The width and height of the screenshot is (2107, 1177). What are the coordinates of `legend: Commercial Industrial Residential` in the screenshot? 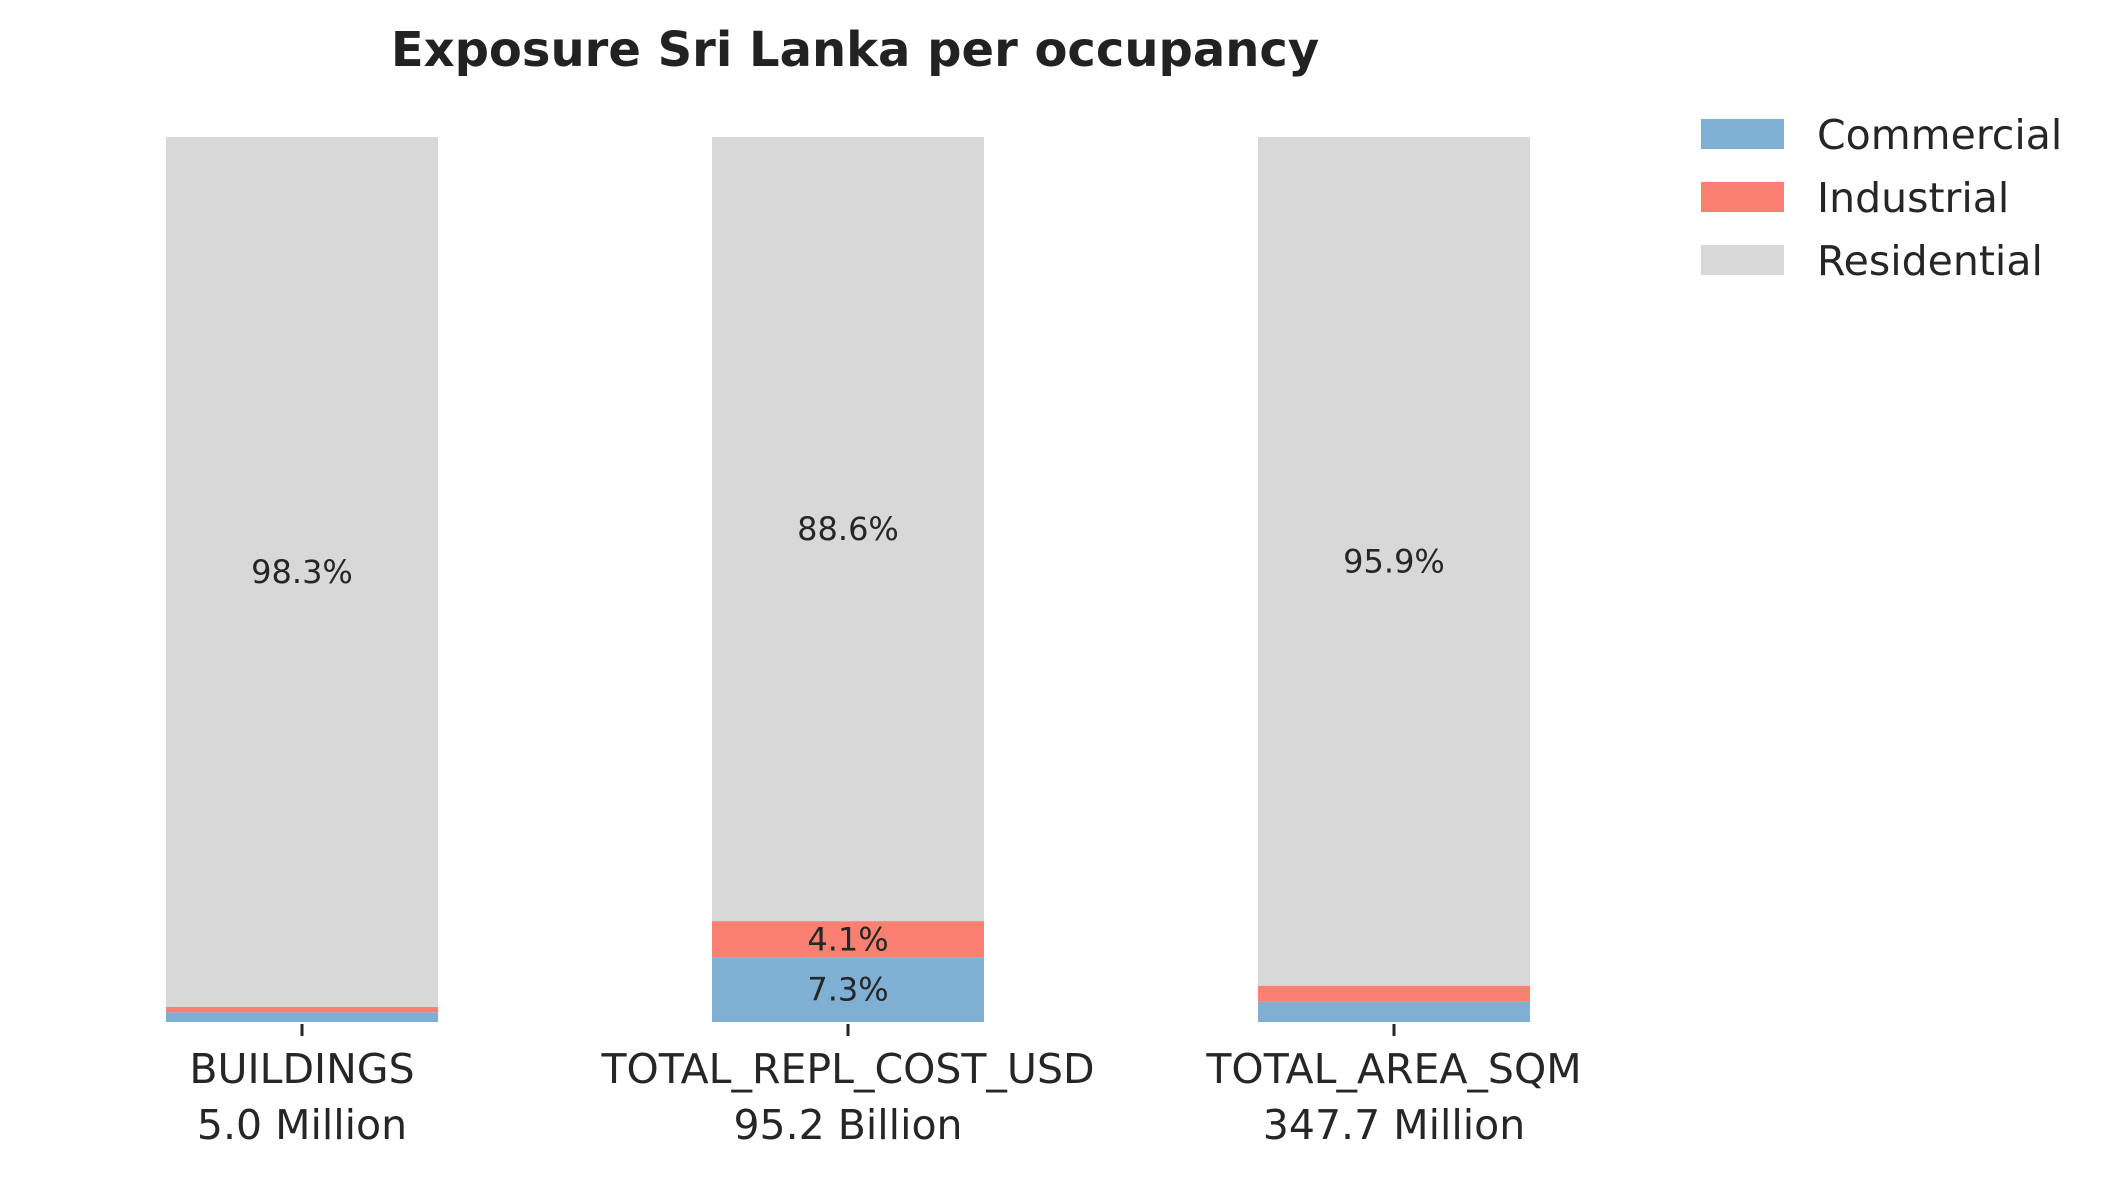 It's located at (1881, 198).